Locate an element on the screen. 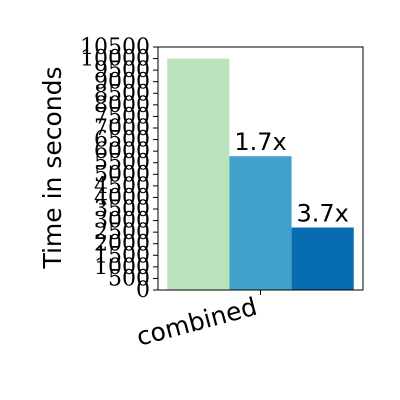 This screenshot has width=400, height=400. bar-speedup-label: 3.7x is located at coordinates (322, 214).